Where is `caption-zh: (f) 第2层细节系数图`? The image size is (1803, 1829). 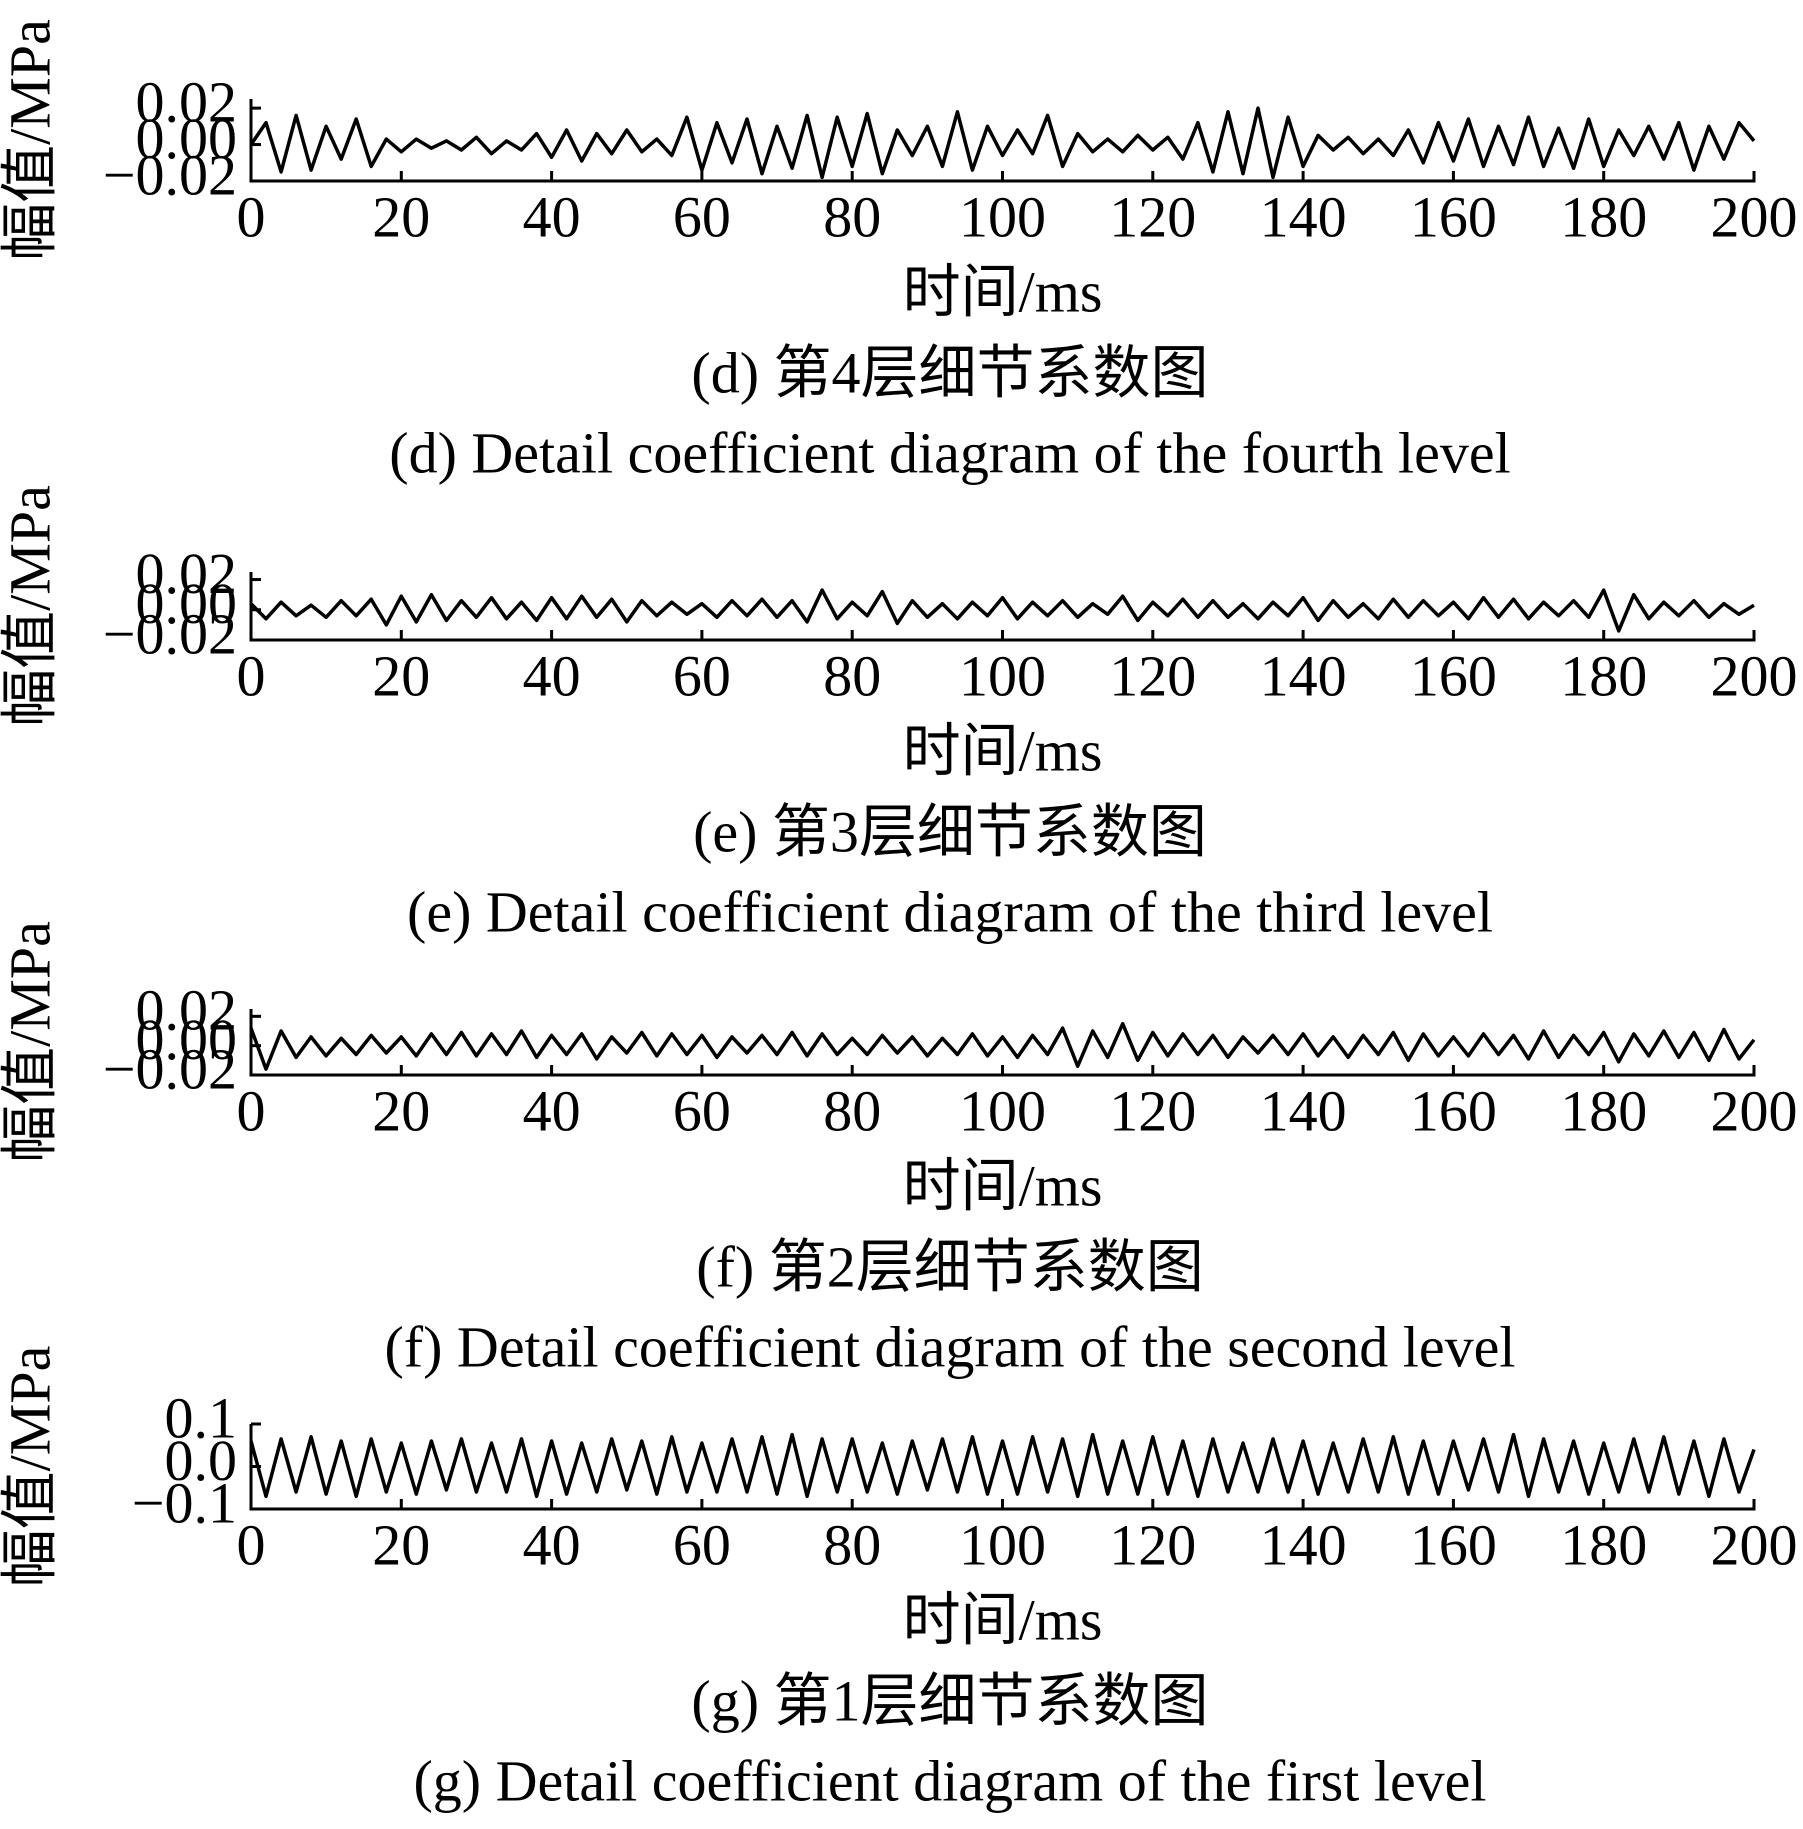
caption-zh: (f) 第2层细节系数图 is located at coordinates (949, 1266).